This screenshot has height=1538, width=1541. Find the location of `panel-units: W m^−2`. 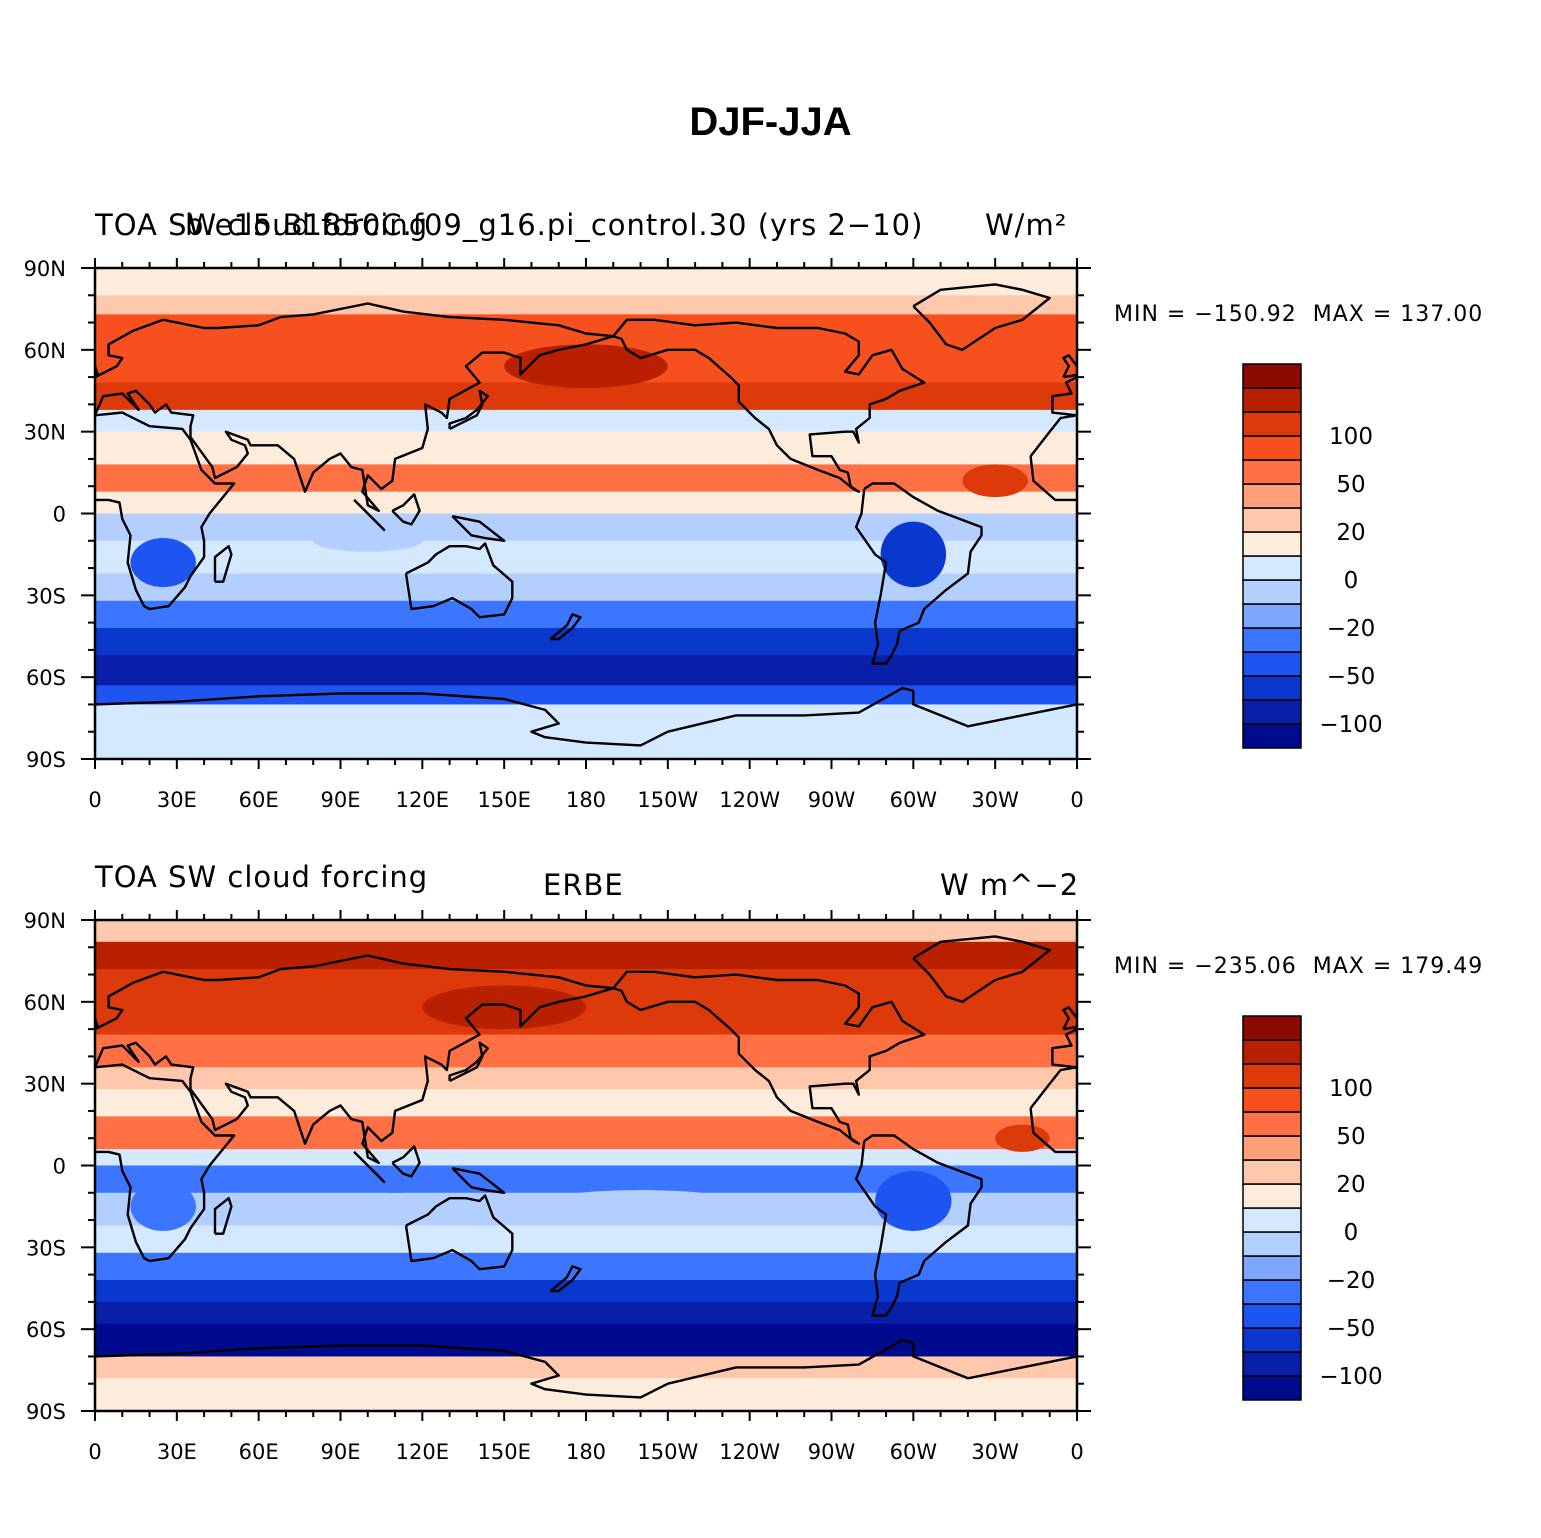

panel-units: W m^−2 is located at coordinates (1010, 885).